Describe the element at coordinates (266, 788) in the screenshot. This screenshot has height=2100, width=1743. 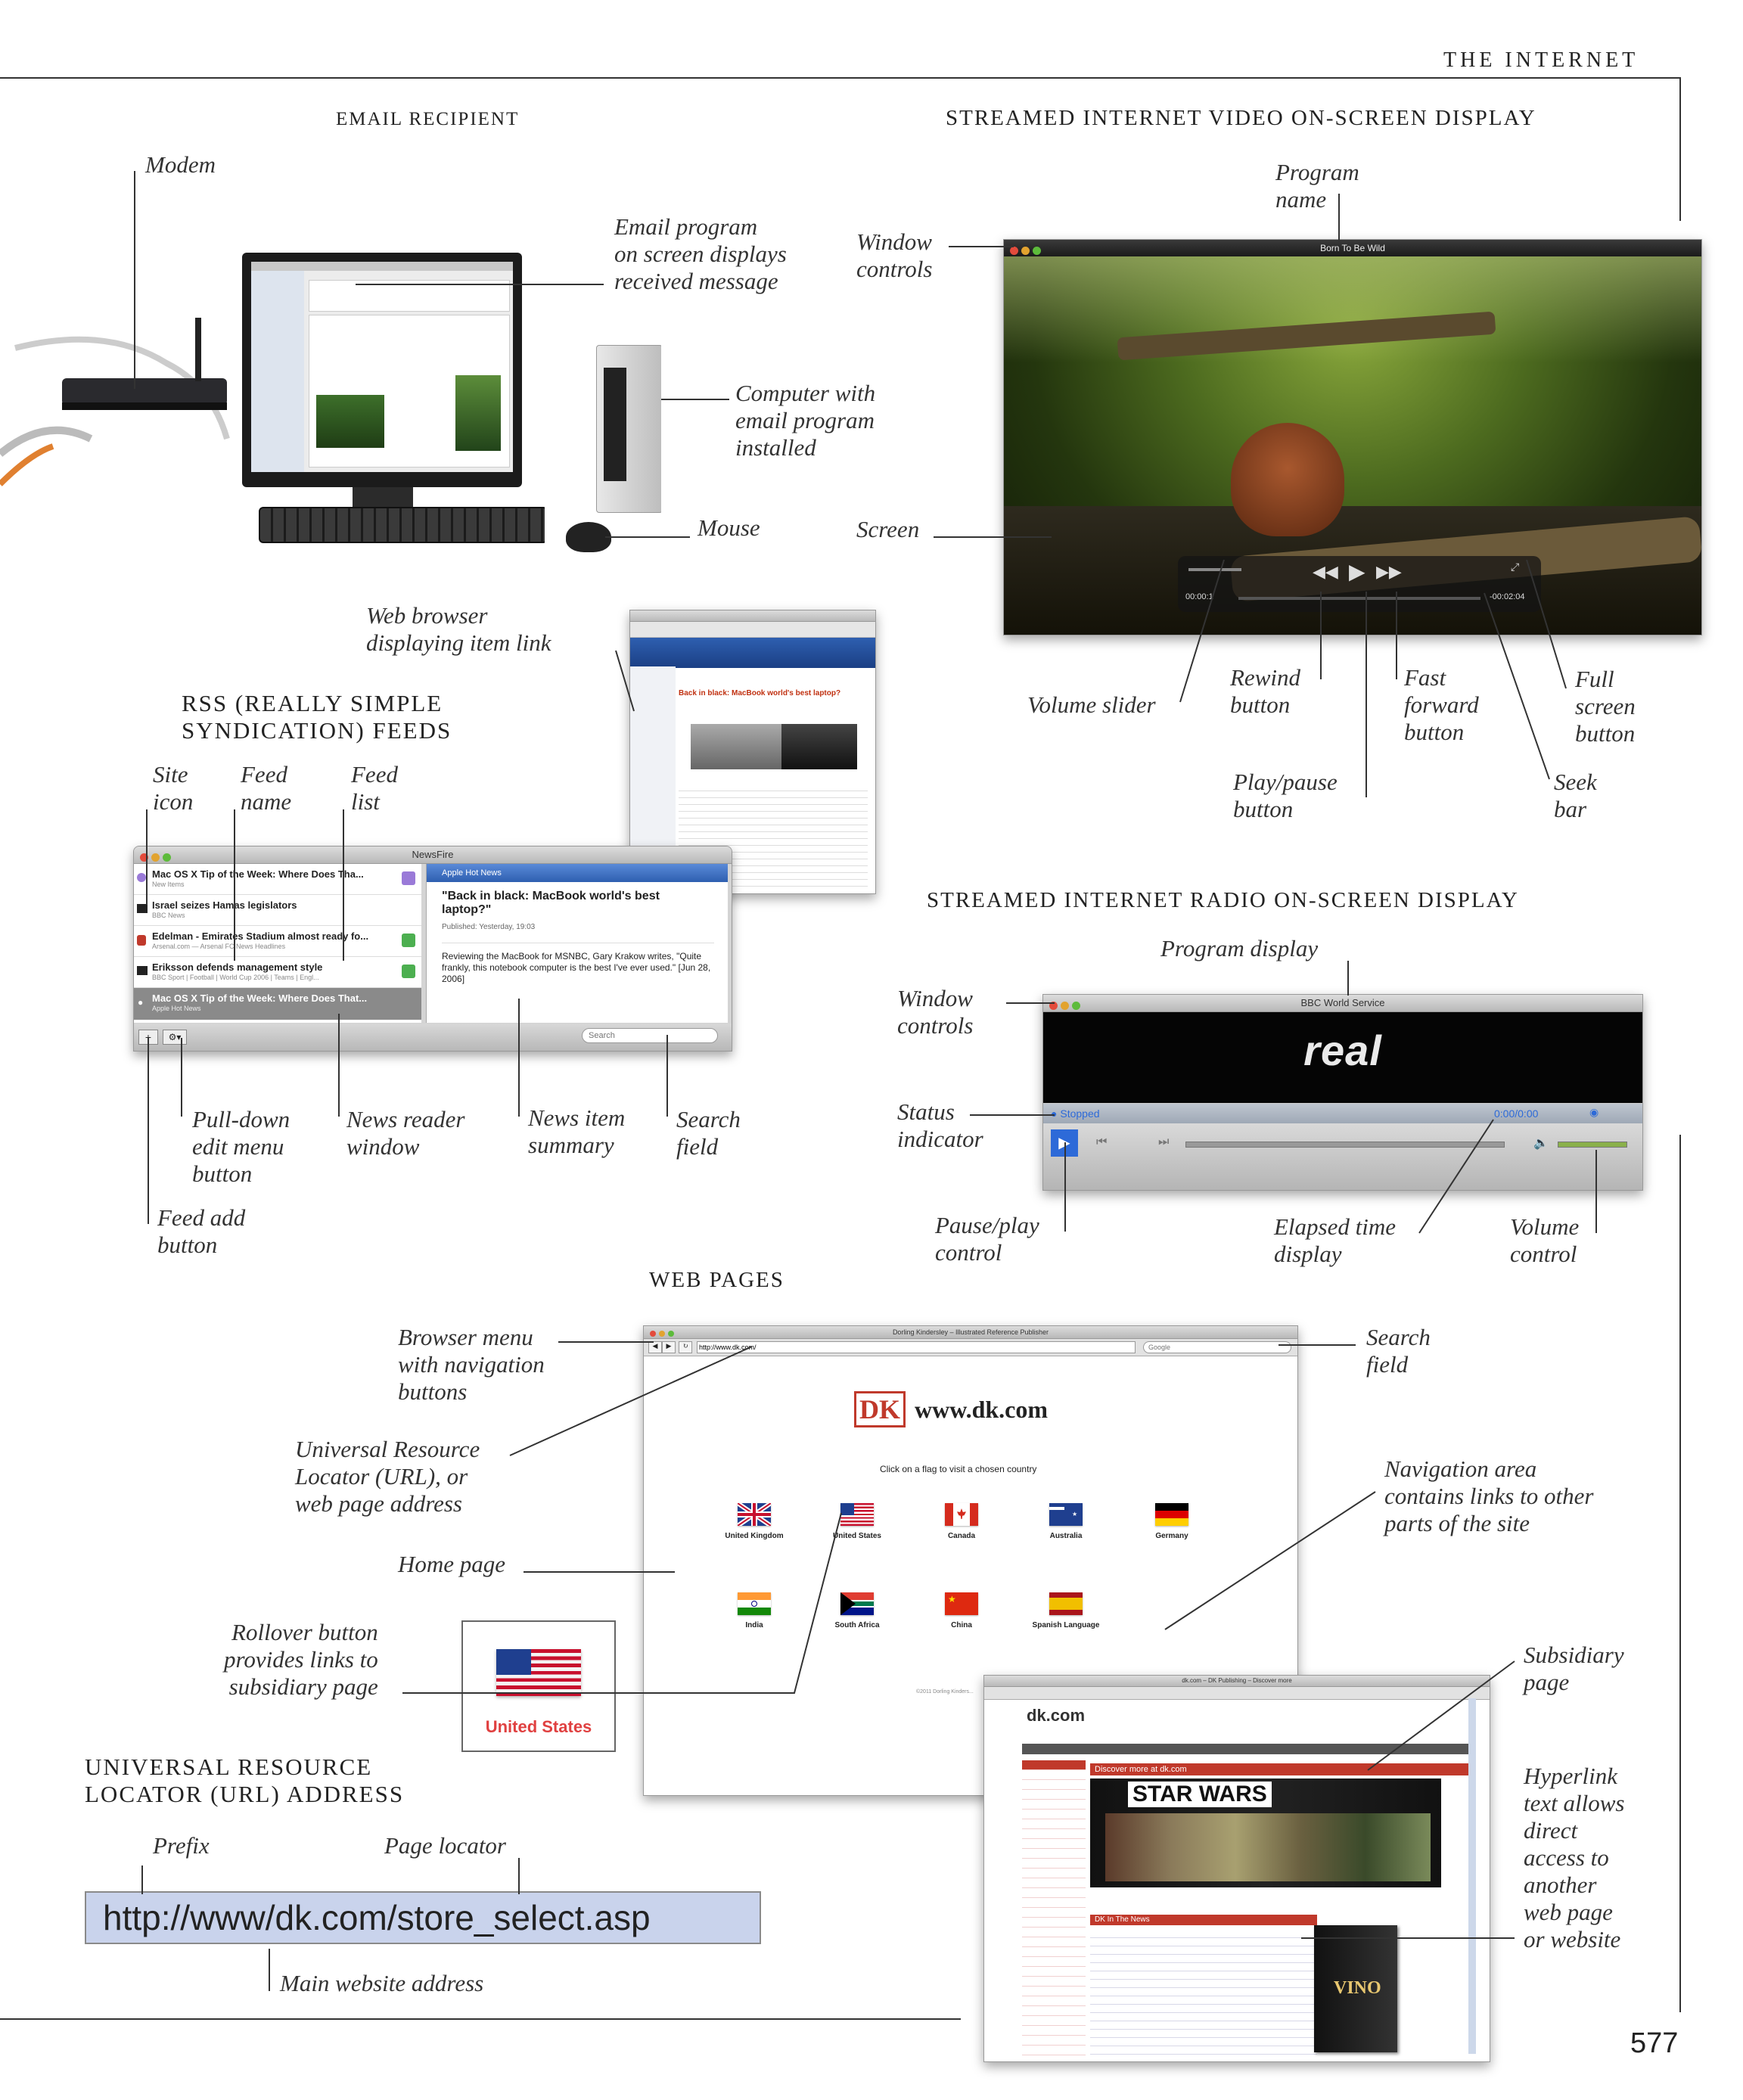
I see `label-feed-name: Feed name` at that location.